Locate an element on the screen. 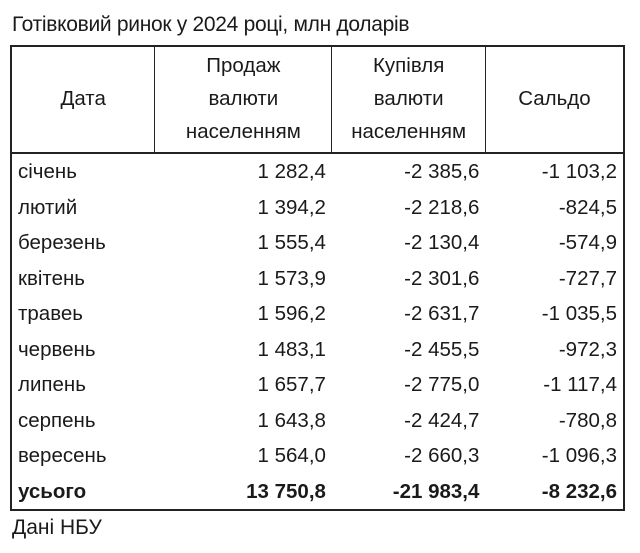  date-cell: серпень is located at coordinates (57, 420).